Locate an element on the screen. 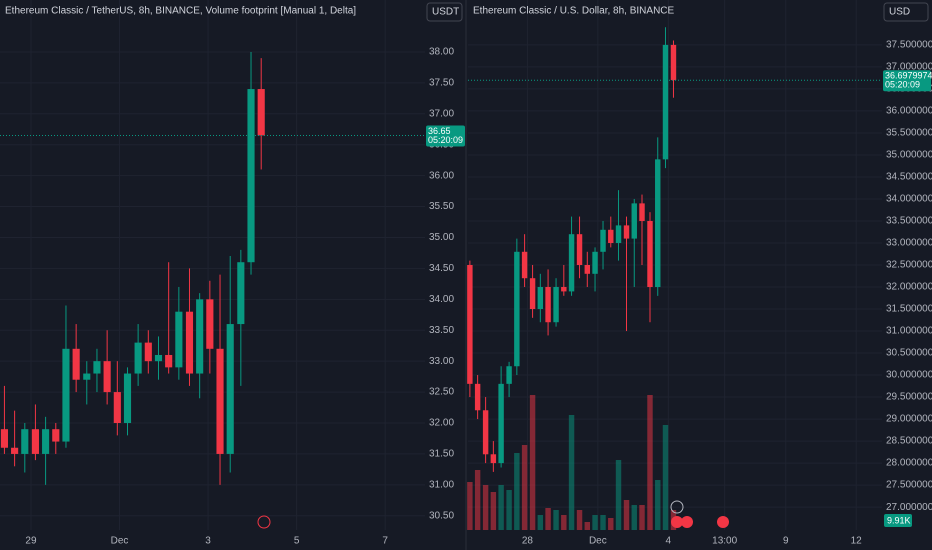  y-tick-label: 34.50 is located at coordinates (441, 268).